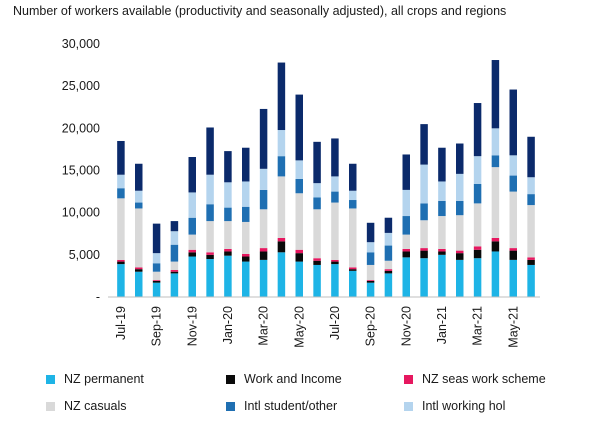 The image size is (600, 425). What do you see at coordinates (81, 44) in the screenshot?
I see `y-tick-label: 30,000` at bounding box center [81, 44].